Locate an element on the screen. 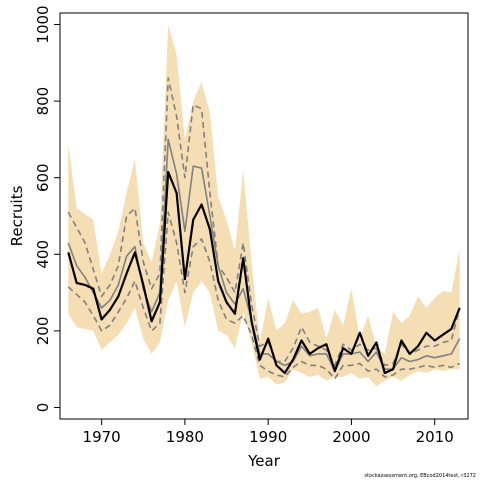 Image resolution: width=480 pixels, height=480 pixels. x-tick-label: 2000 is located at coordinates (351, 437).